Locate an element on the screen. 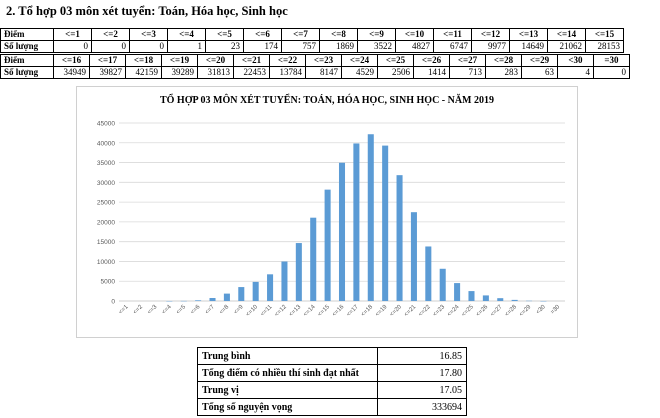  score-cell: <=22 is located at coordinates (287, 60).